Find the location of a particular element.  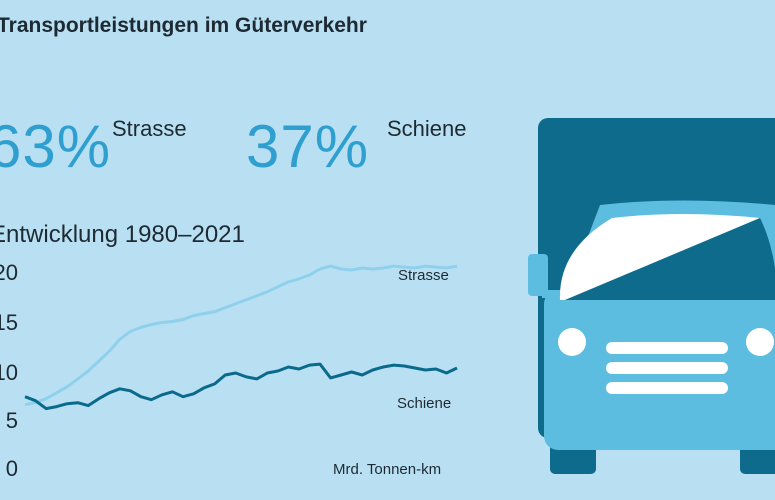

rail-share-label: Schiene is located at coordinates (427, 128).